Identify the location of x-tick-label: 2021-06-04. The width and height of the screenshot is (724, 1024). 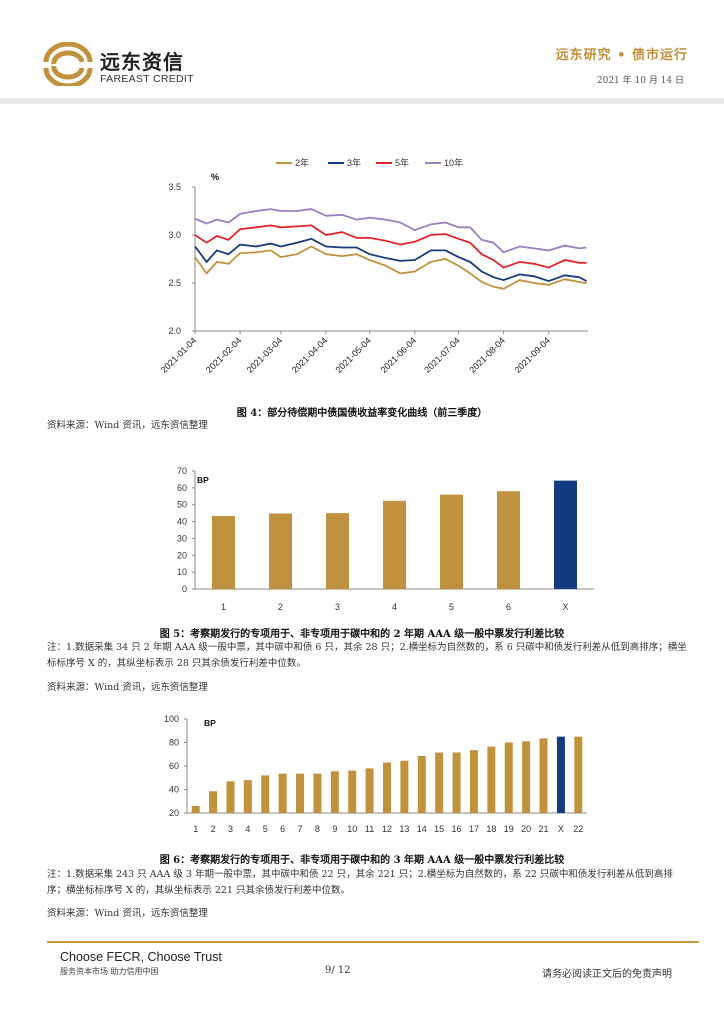
(399, 355).